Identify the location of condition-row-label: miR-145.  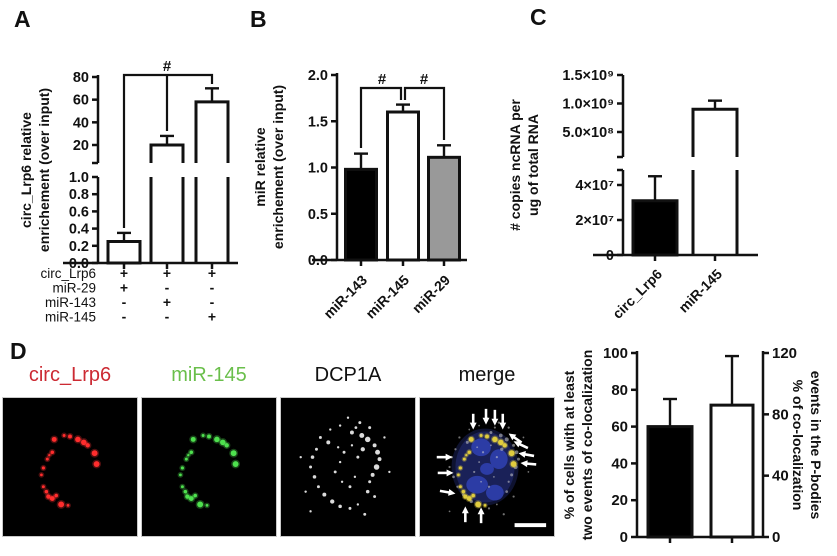
(70, 317).